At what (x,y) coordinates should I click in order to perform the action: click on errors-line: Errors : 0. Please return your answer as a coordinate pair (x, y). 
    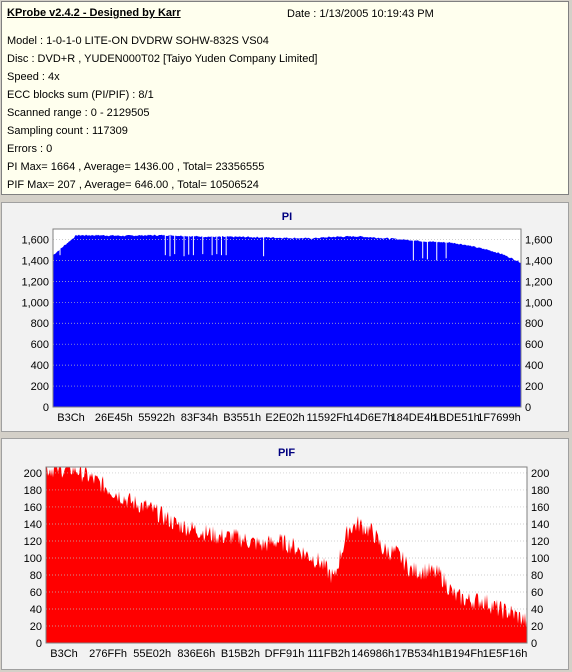
    Looking at the image, I should click on (30, 149).